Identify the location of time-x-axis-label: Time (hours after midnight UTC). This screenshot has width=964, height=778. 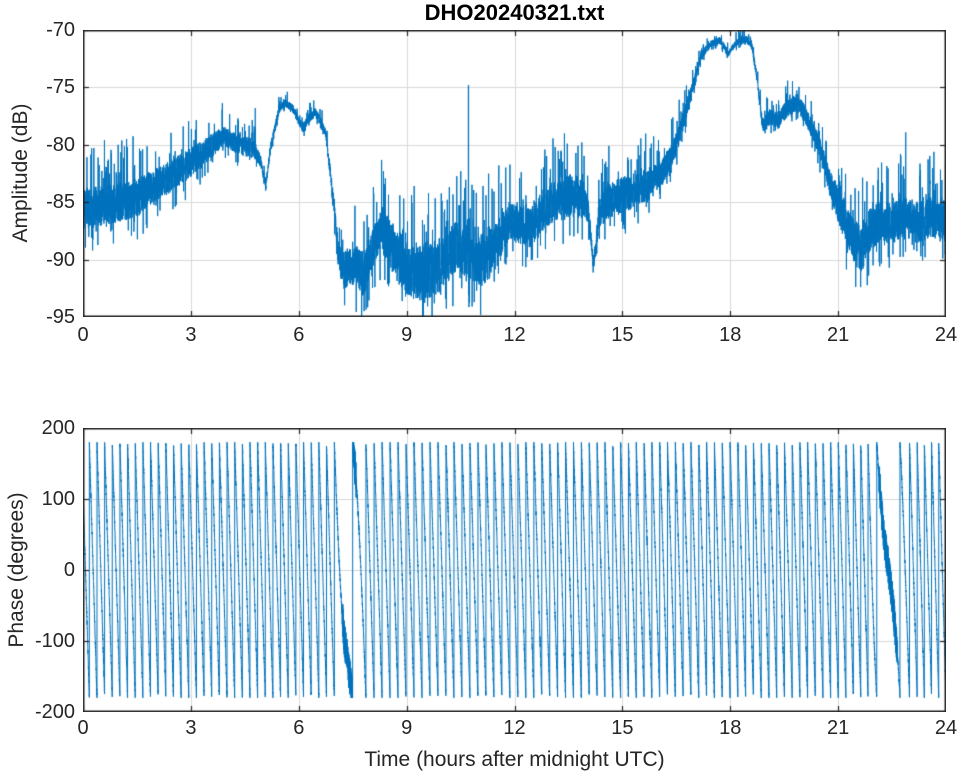
(514, 759).